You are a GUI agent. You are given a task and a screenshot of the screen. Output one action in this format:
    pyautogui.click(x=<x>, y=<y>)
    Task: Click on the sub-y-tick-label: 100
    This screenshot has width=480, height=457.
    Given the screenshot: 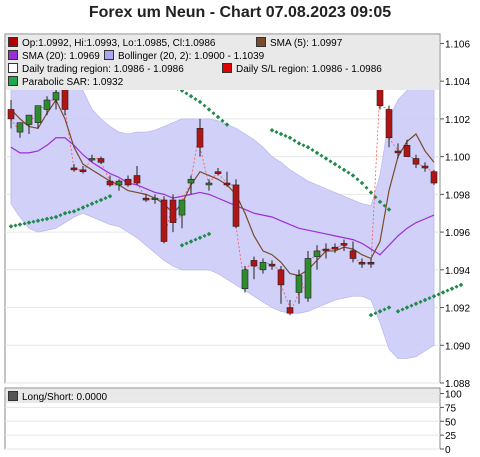 What is the action you would take?
    pyautogui.click(x=453, y=395)
    